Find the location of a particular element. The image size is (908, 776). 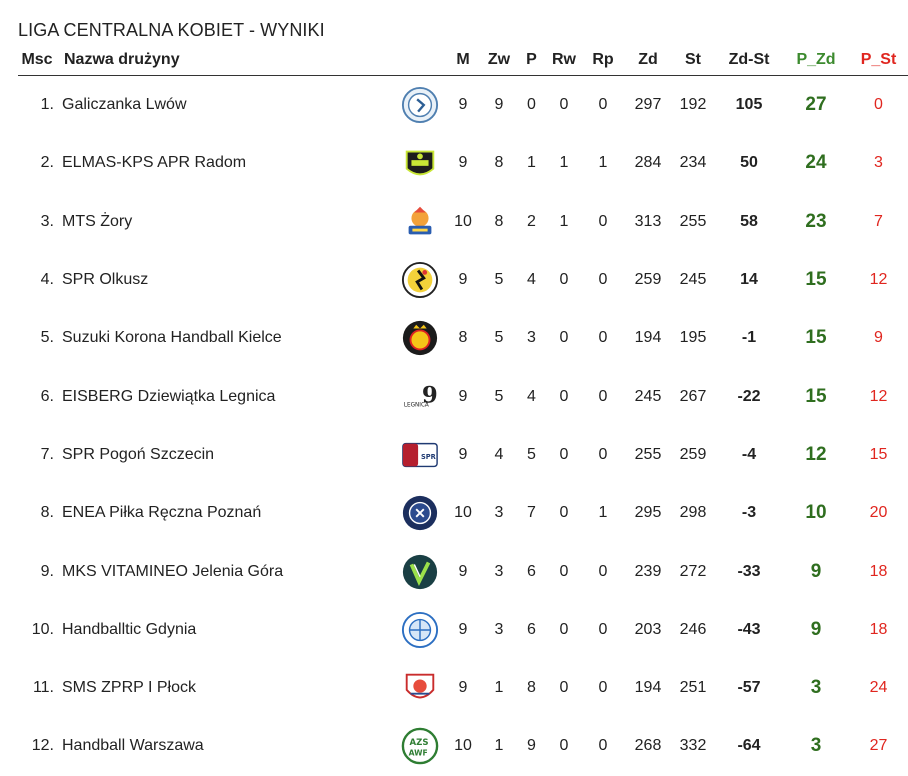

jelenia-crest-icon is located at coordinates (420, 572).